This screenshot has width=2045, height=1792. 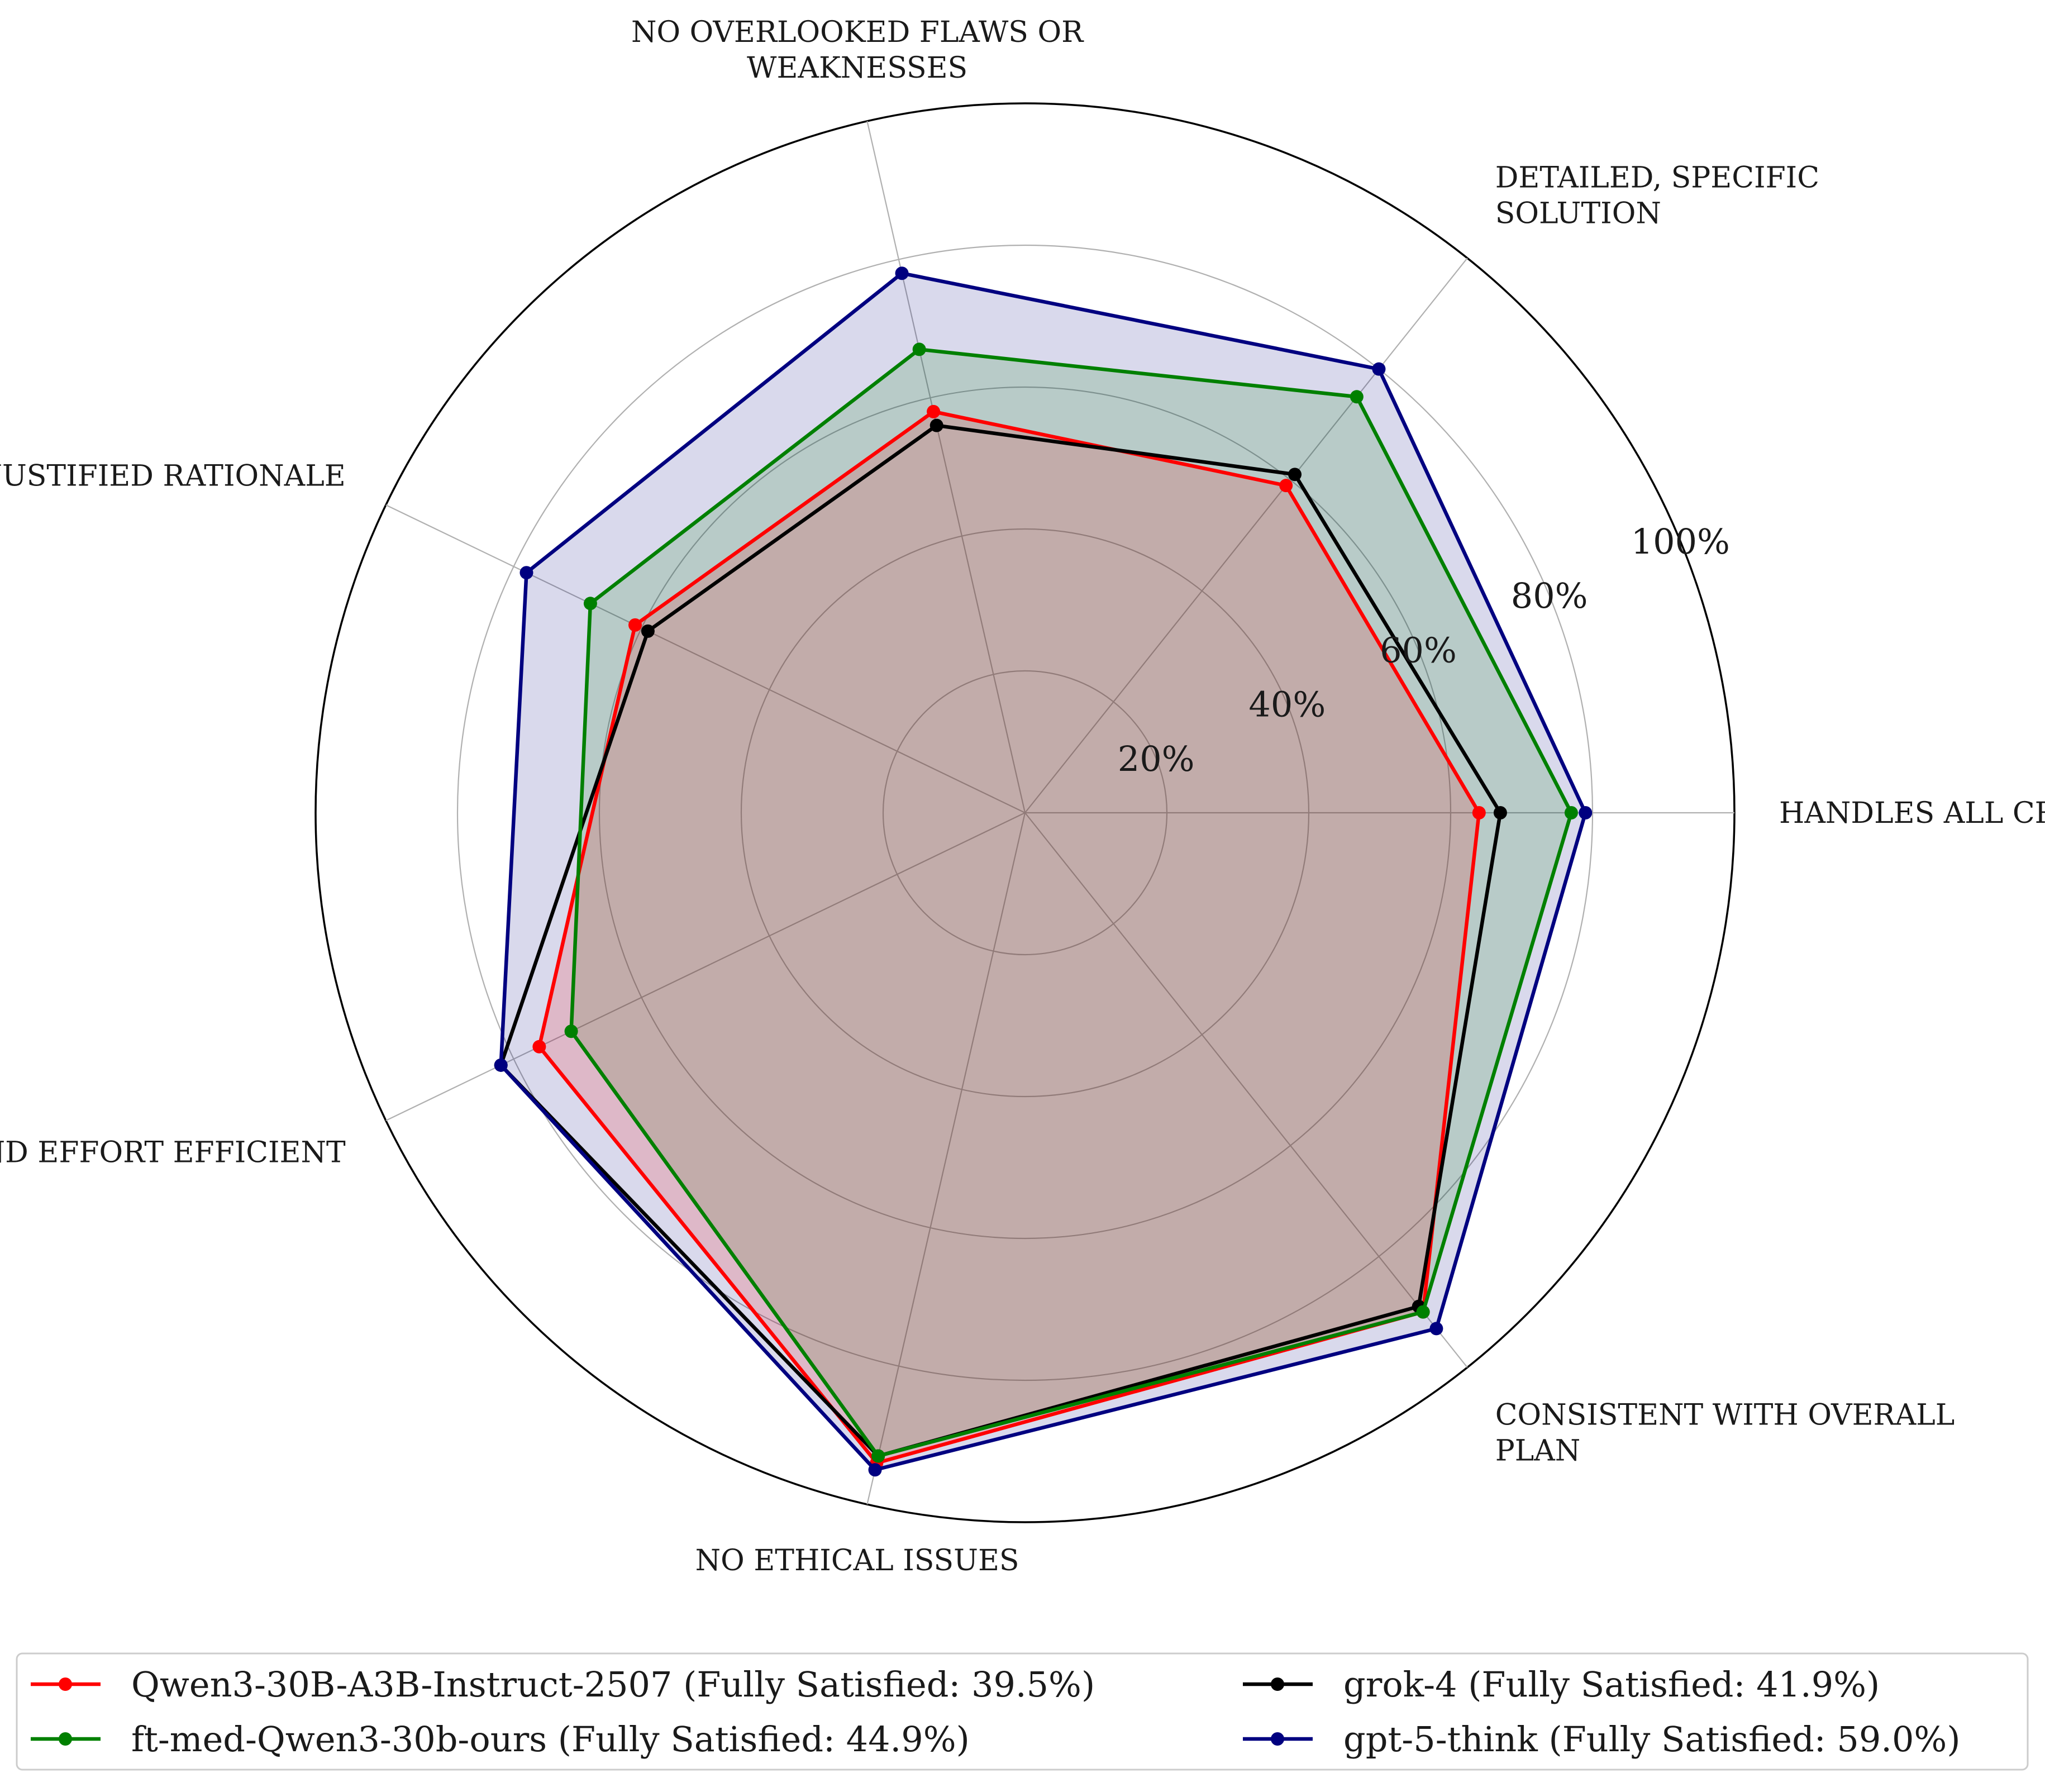 What do you see at coordinates (1287, 704) in the screenshot?
I see `tick-label-40: 40%` at bounding box center [1287, 704].